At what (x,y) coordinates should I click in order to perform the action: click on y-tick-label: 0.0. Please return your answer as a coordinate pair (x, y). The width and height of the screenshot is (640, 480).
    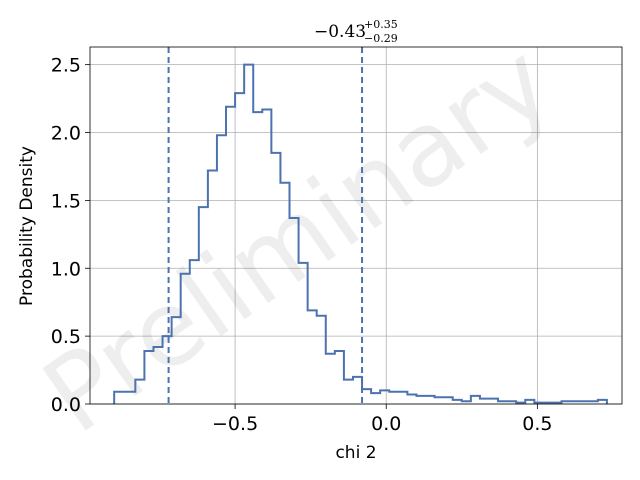
    Looking at the image, I should click on (66, 405).